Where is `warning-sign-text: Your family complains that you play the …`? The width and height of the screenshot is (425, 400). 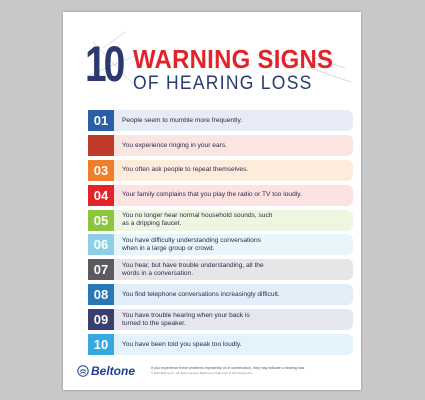
warning-sign-text: Your family complains that you play the … is located at coordinates (212, 195).